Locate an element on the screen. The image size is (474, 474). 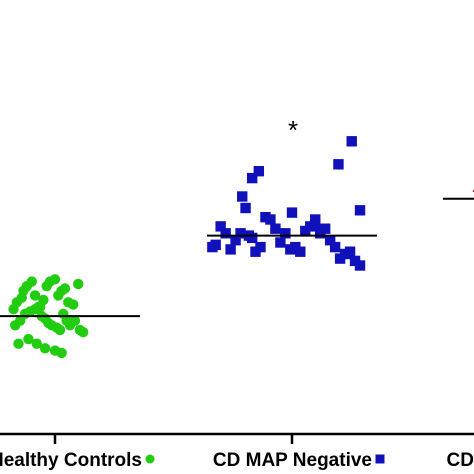
category-label: CD MAP Negative is located at coordinates (292, 460).